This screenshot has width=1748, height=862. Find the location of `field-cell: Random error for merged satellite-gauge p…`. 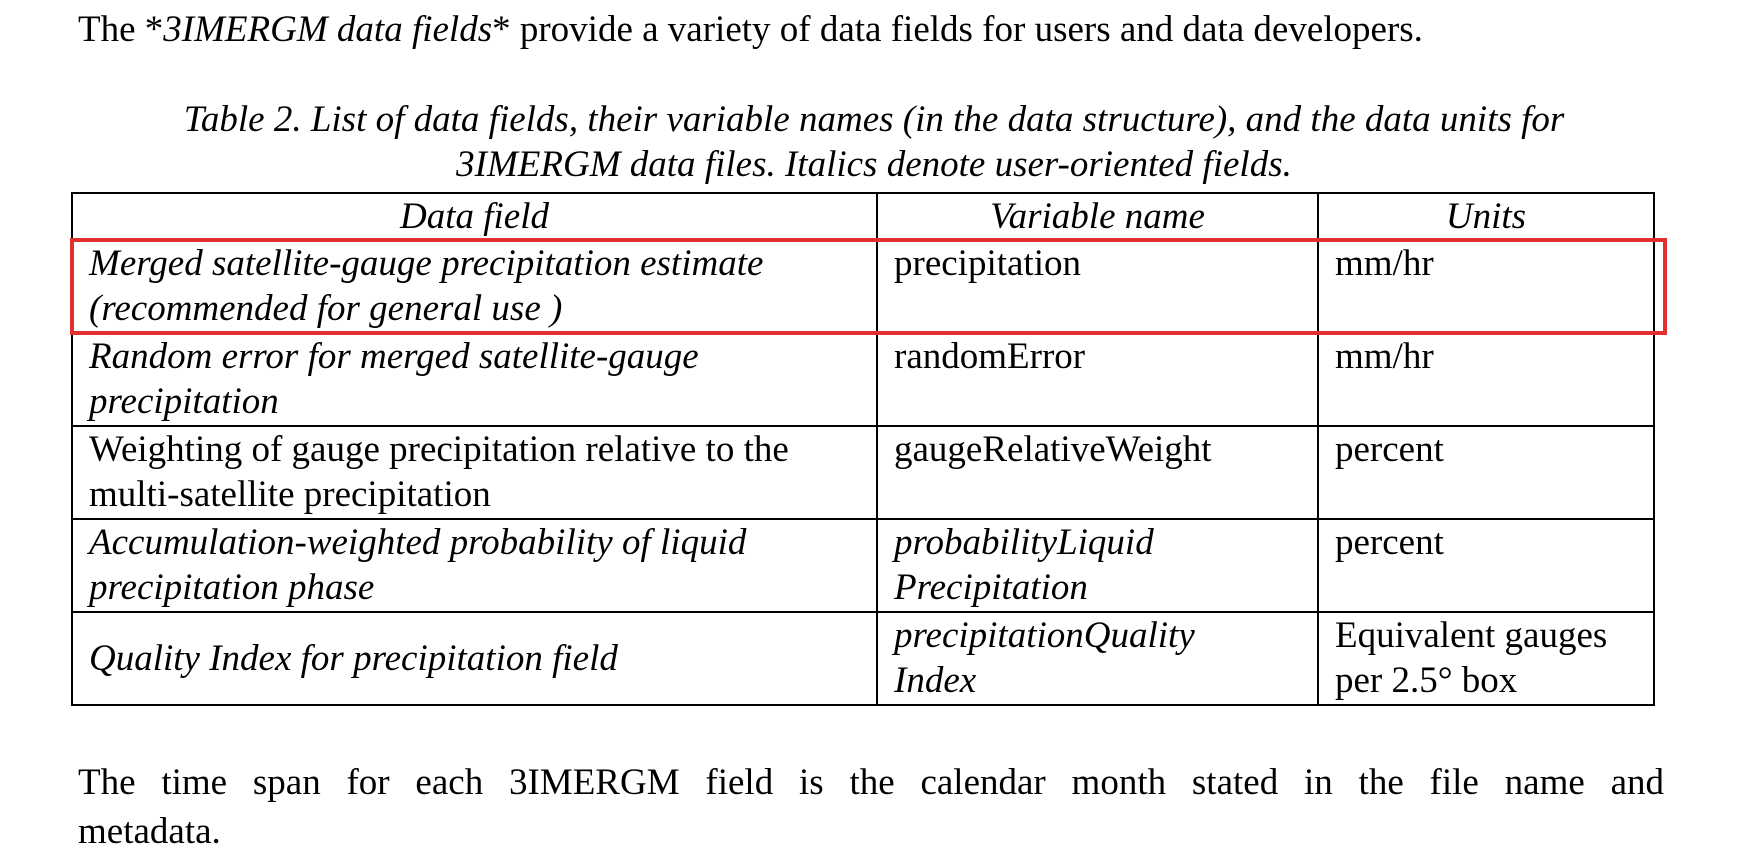

field-cell: Random error for merged satellite-gauge p… is located at coordinates (474, 379).